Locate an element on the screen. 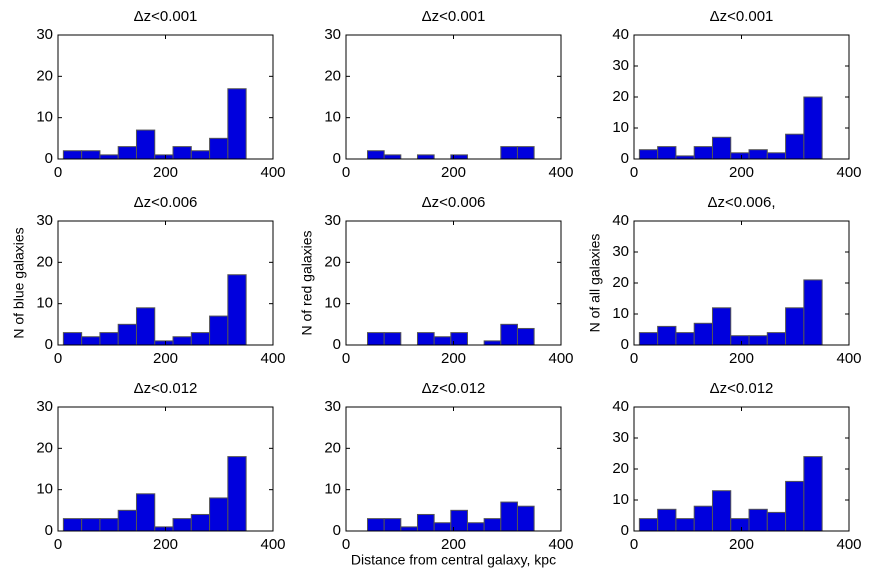 This screenshot has width=872, height=577. panel: 0 10 20 30 0 200 400 Δz<0.006 N of red galaxies is located at coordinates (436, 280).